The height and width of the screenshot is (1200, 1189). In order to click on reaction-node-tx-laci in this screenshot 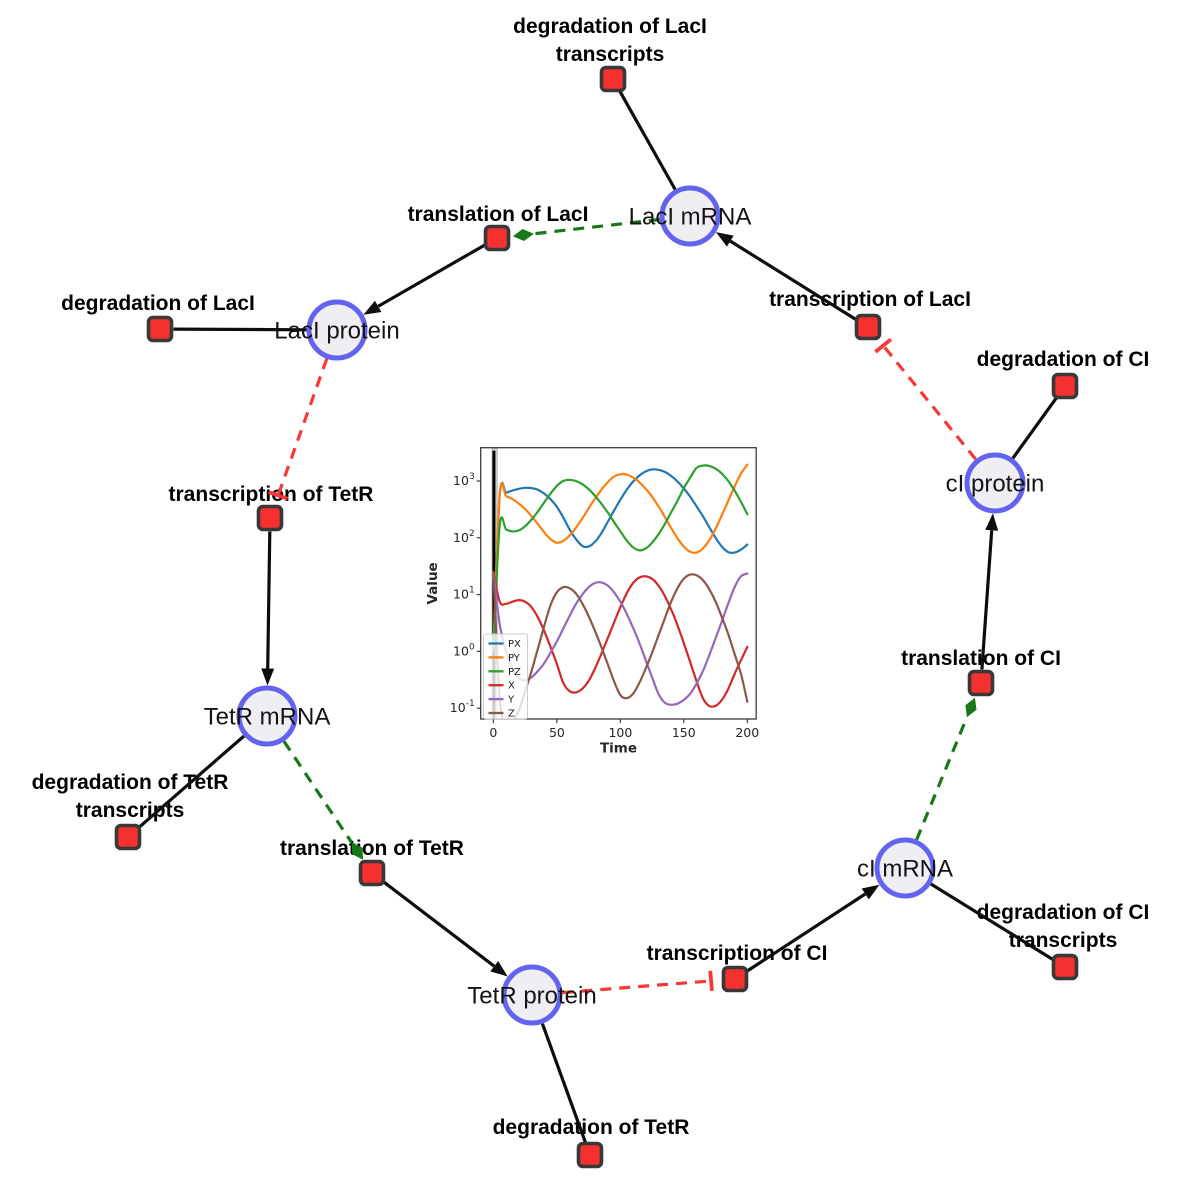, I will do `click(868, 327)`.